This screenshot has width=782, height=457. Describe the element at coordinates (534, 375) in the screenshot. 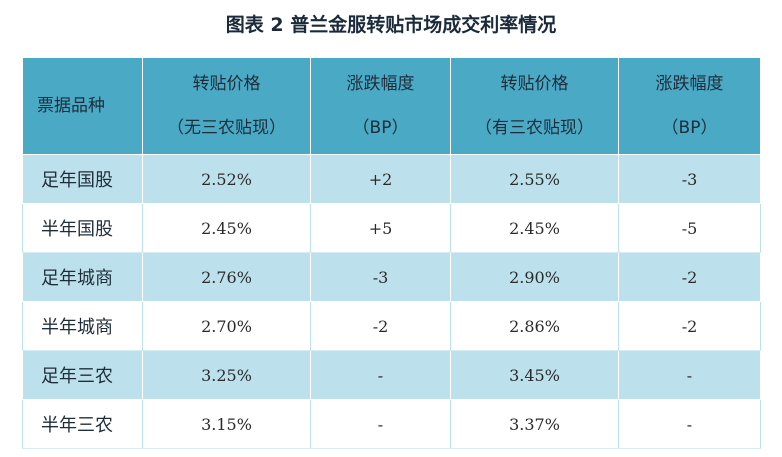

I see `price-with-sannong: 3.45%` at that location.